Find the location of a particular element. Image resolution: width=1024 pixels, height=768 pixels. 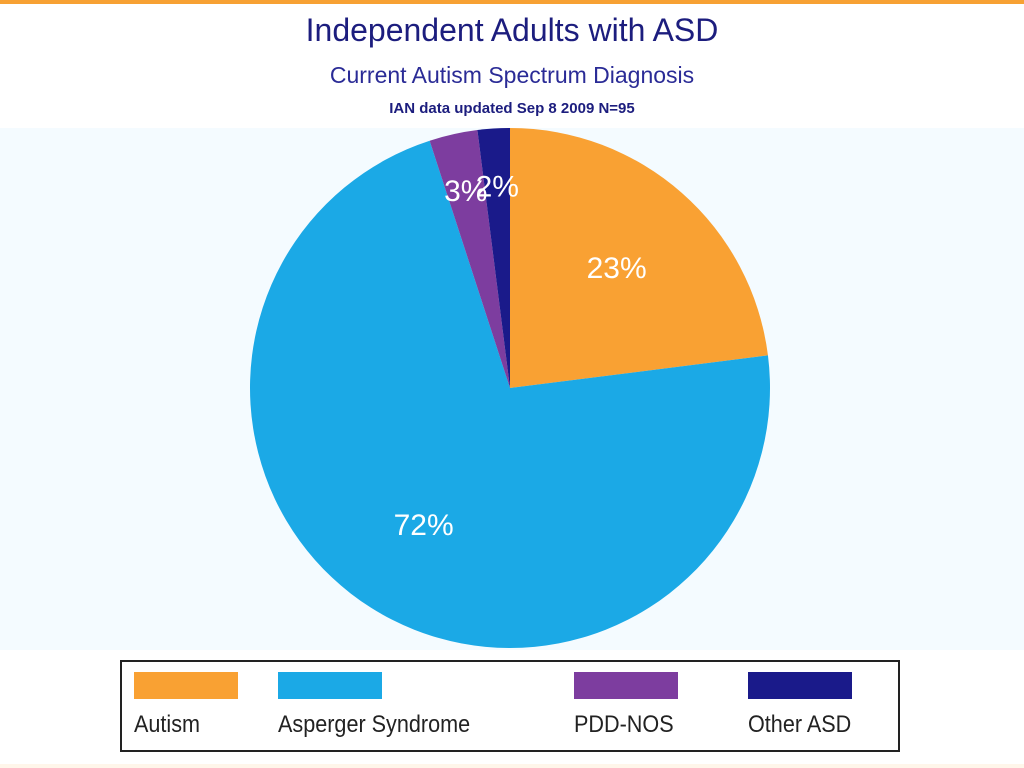

legend-label-asperger: Asperger Syndrome is located at coordinates (374, 724).